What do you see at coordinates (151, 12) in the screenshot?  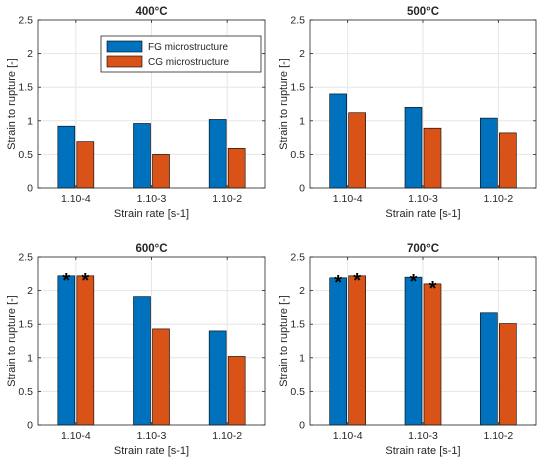 I see `panel-title: 400°C` at bounding box center [151, 12].